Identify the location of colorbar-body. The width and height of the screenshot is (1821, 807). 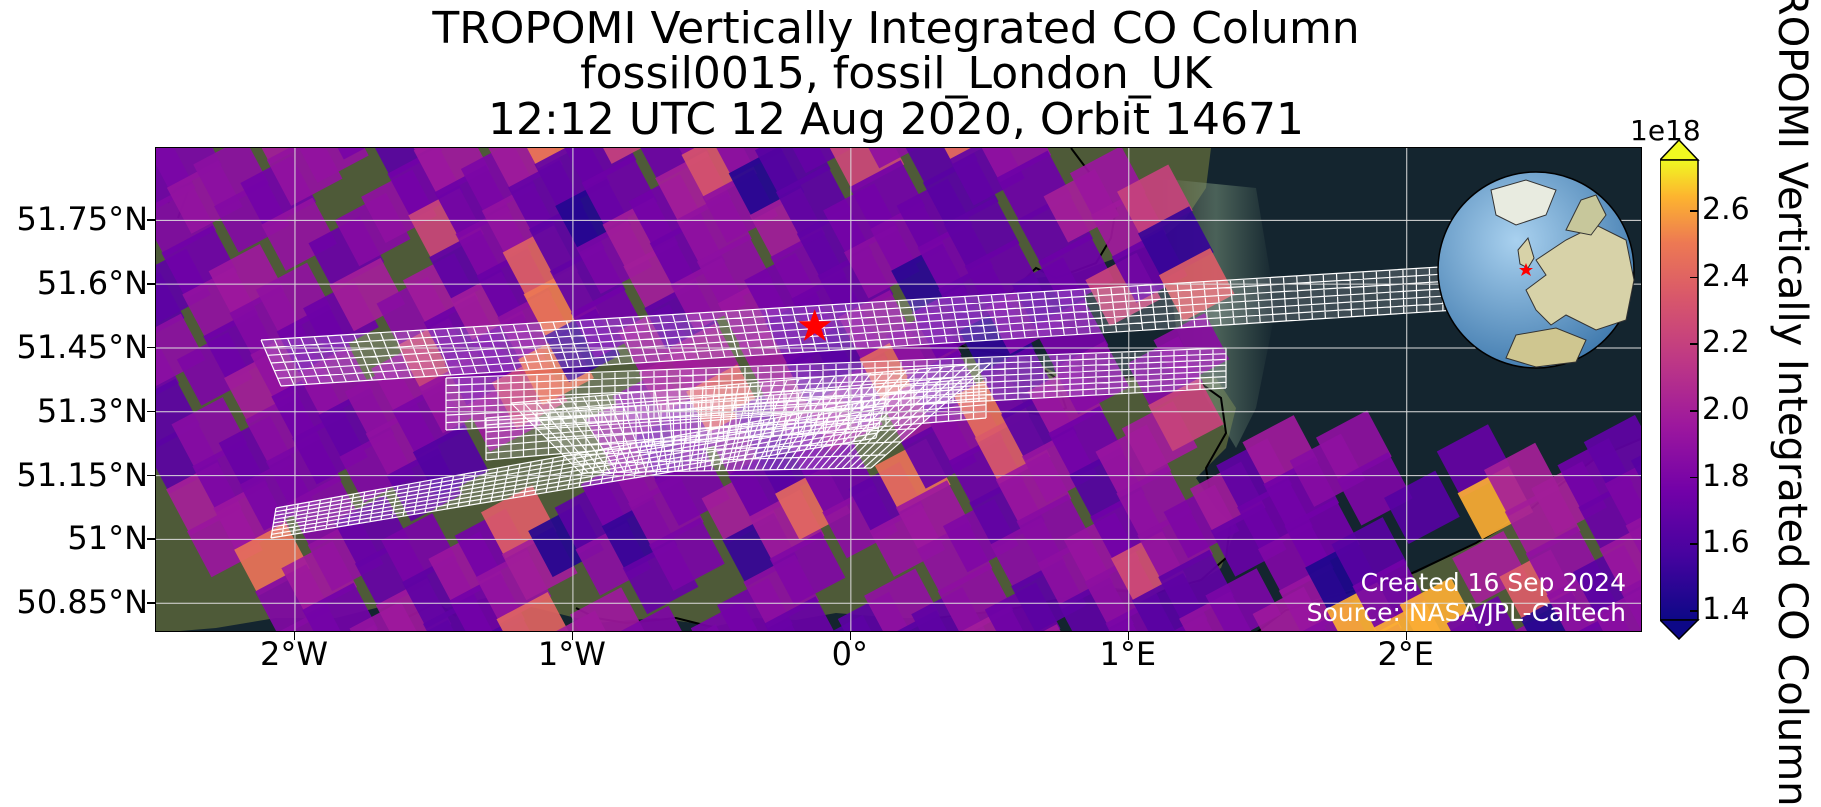
(1679, 390).